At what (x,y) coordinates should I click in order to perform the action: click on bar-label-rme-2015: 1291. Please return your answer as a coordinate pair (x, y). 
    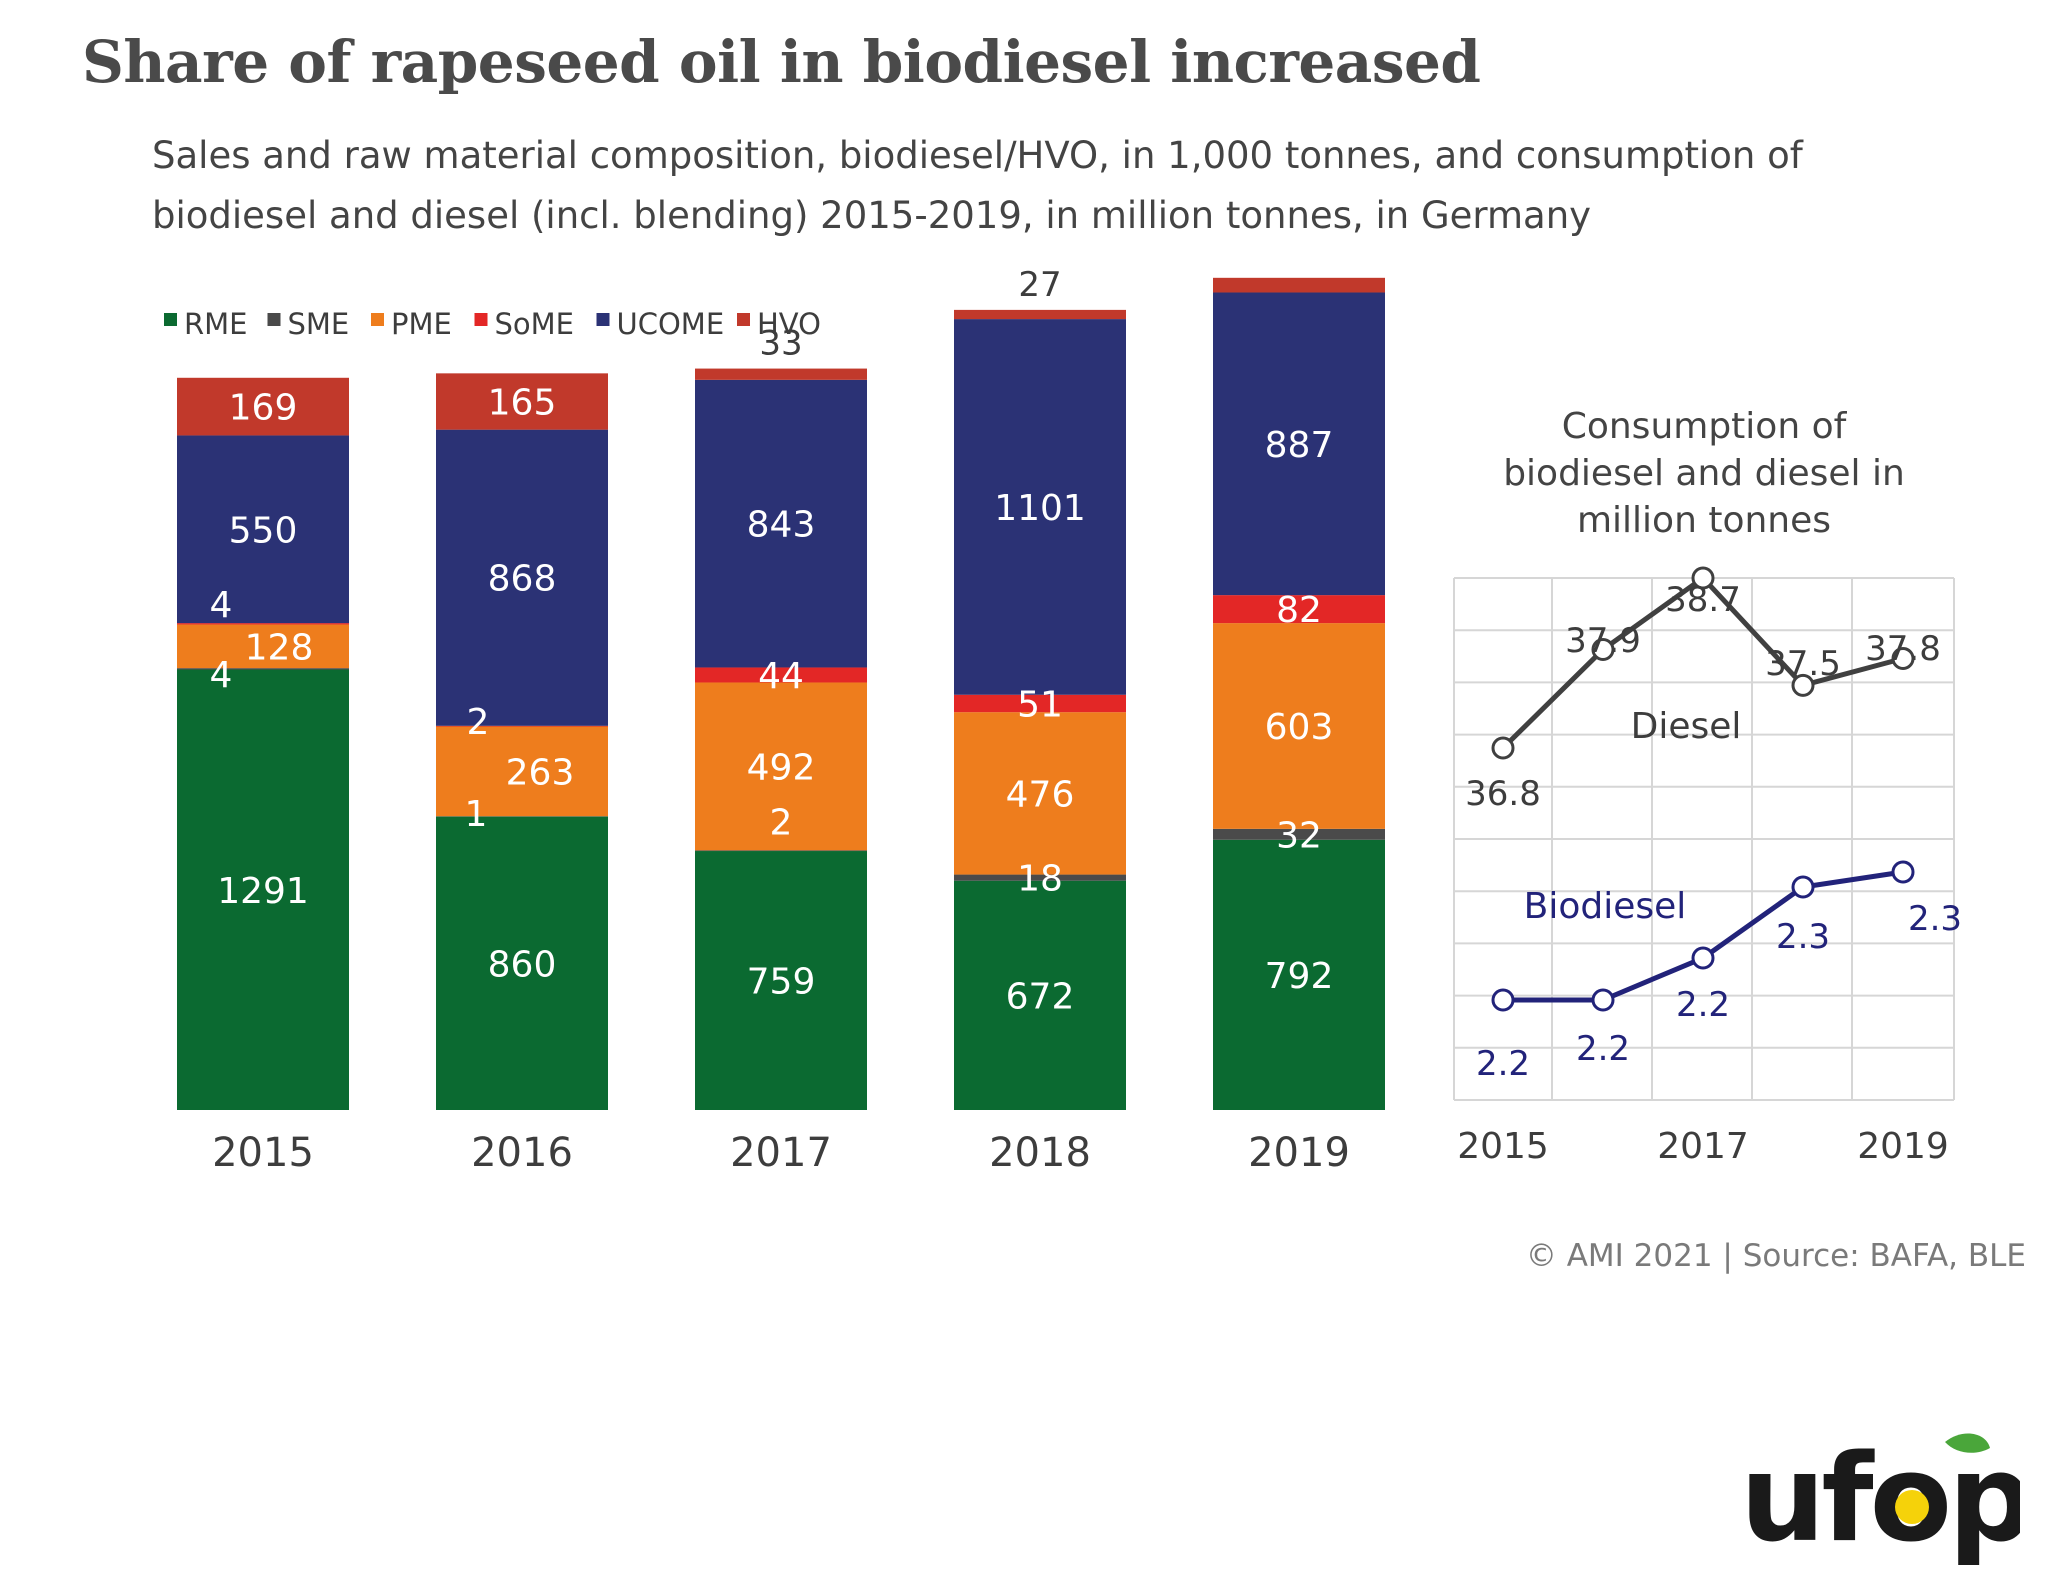
    Looking at the image, I should click on (263, 891).